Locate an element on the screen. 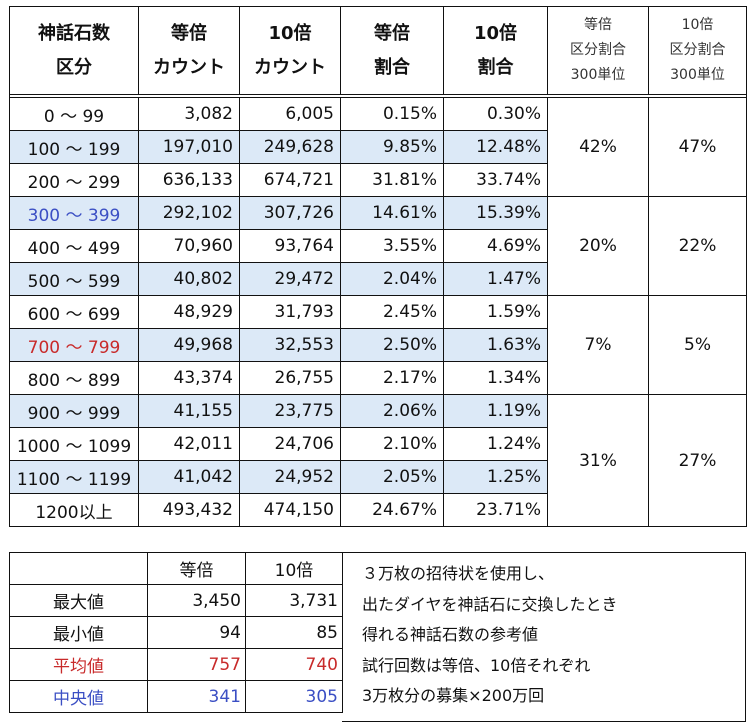 The width and height of the screenshot is (750, 727). stats-value-1x: 757 is located at coordinates (196, 664).